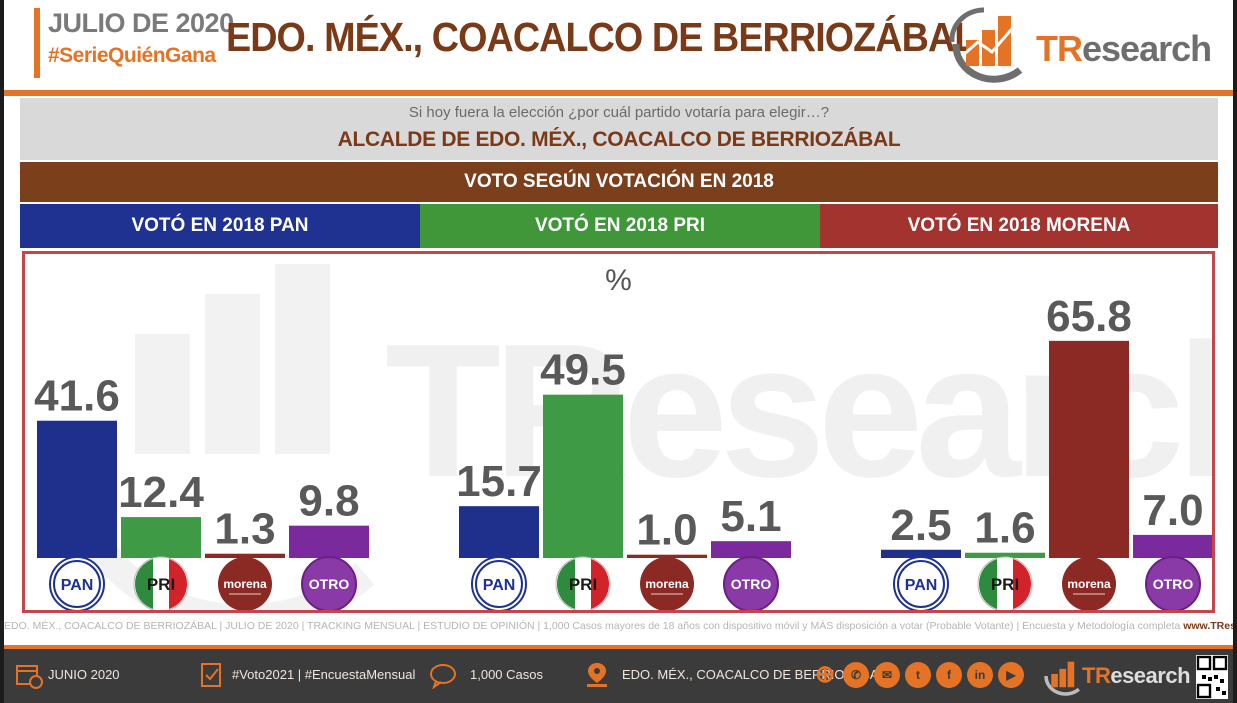 This screenshot has width=1237, height=703. I want to click on footer-logo-tr: TR, so click(1096, 675).